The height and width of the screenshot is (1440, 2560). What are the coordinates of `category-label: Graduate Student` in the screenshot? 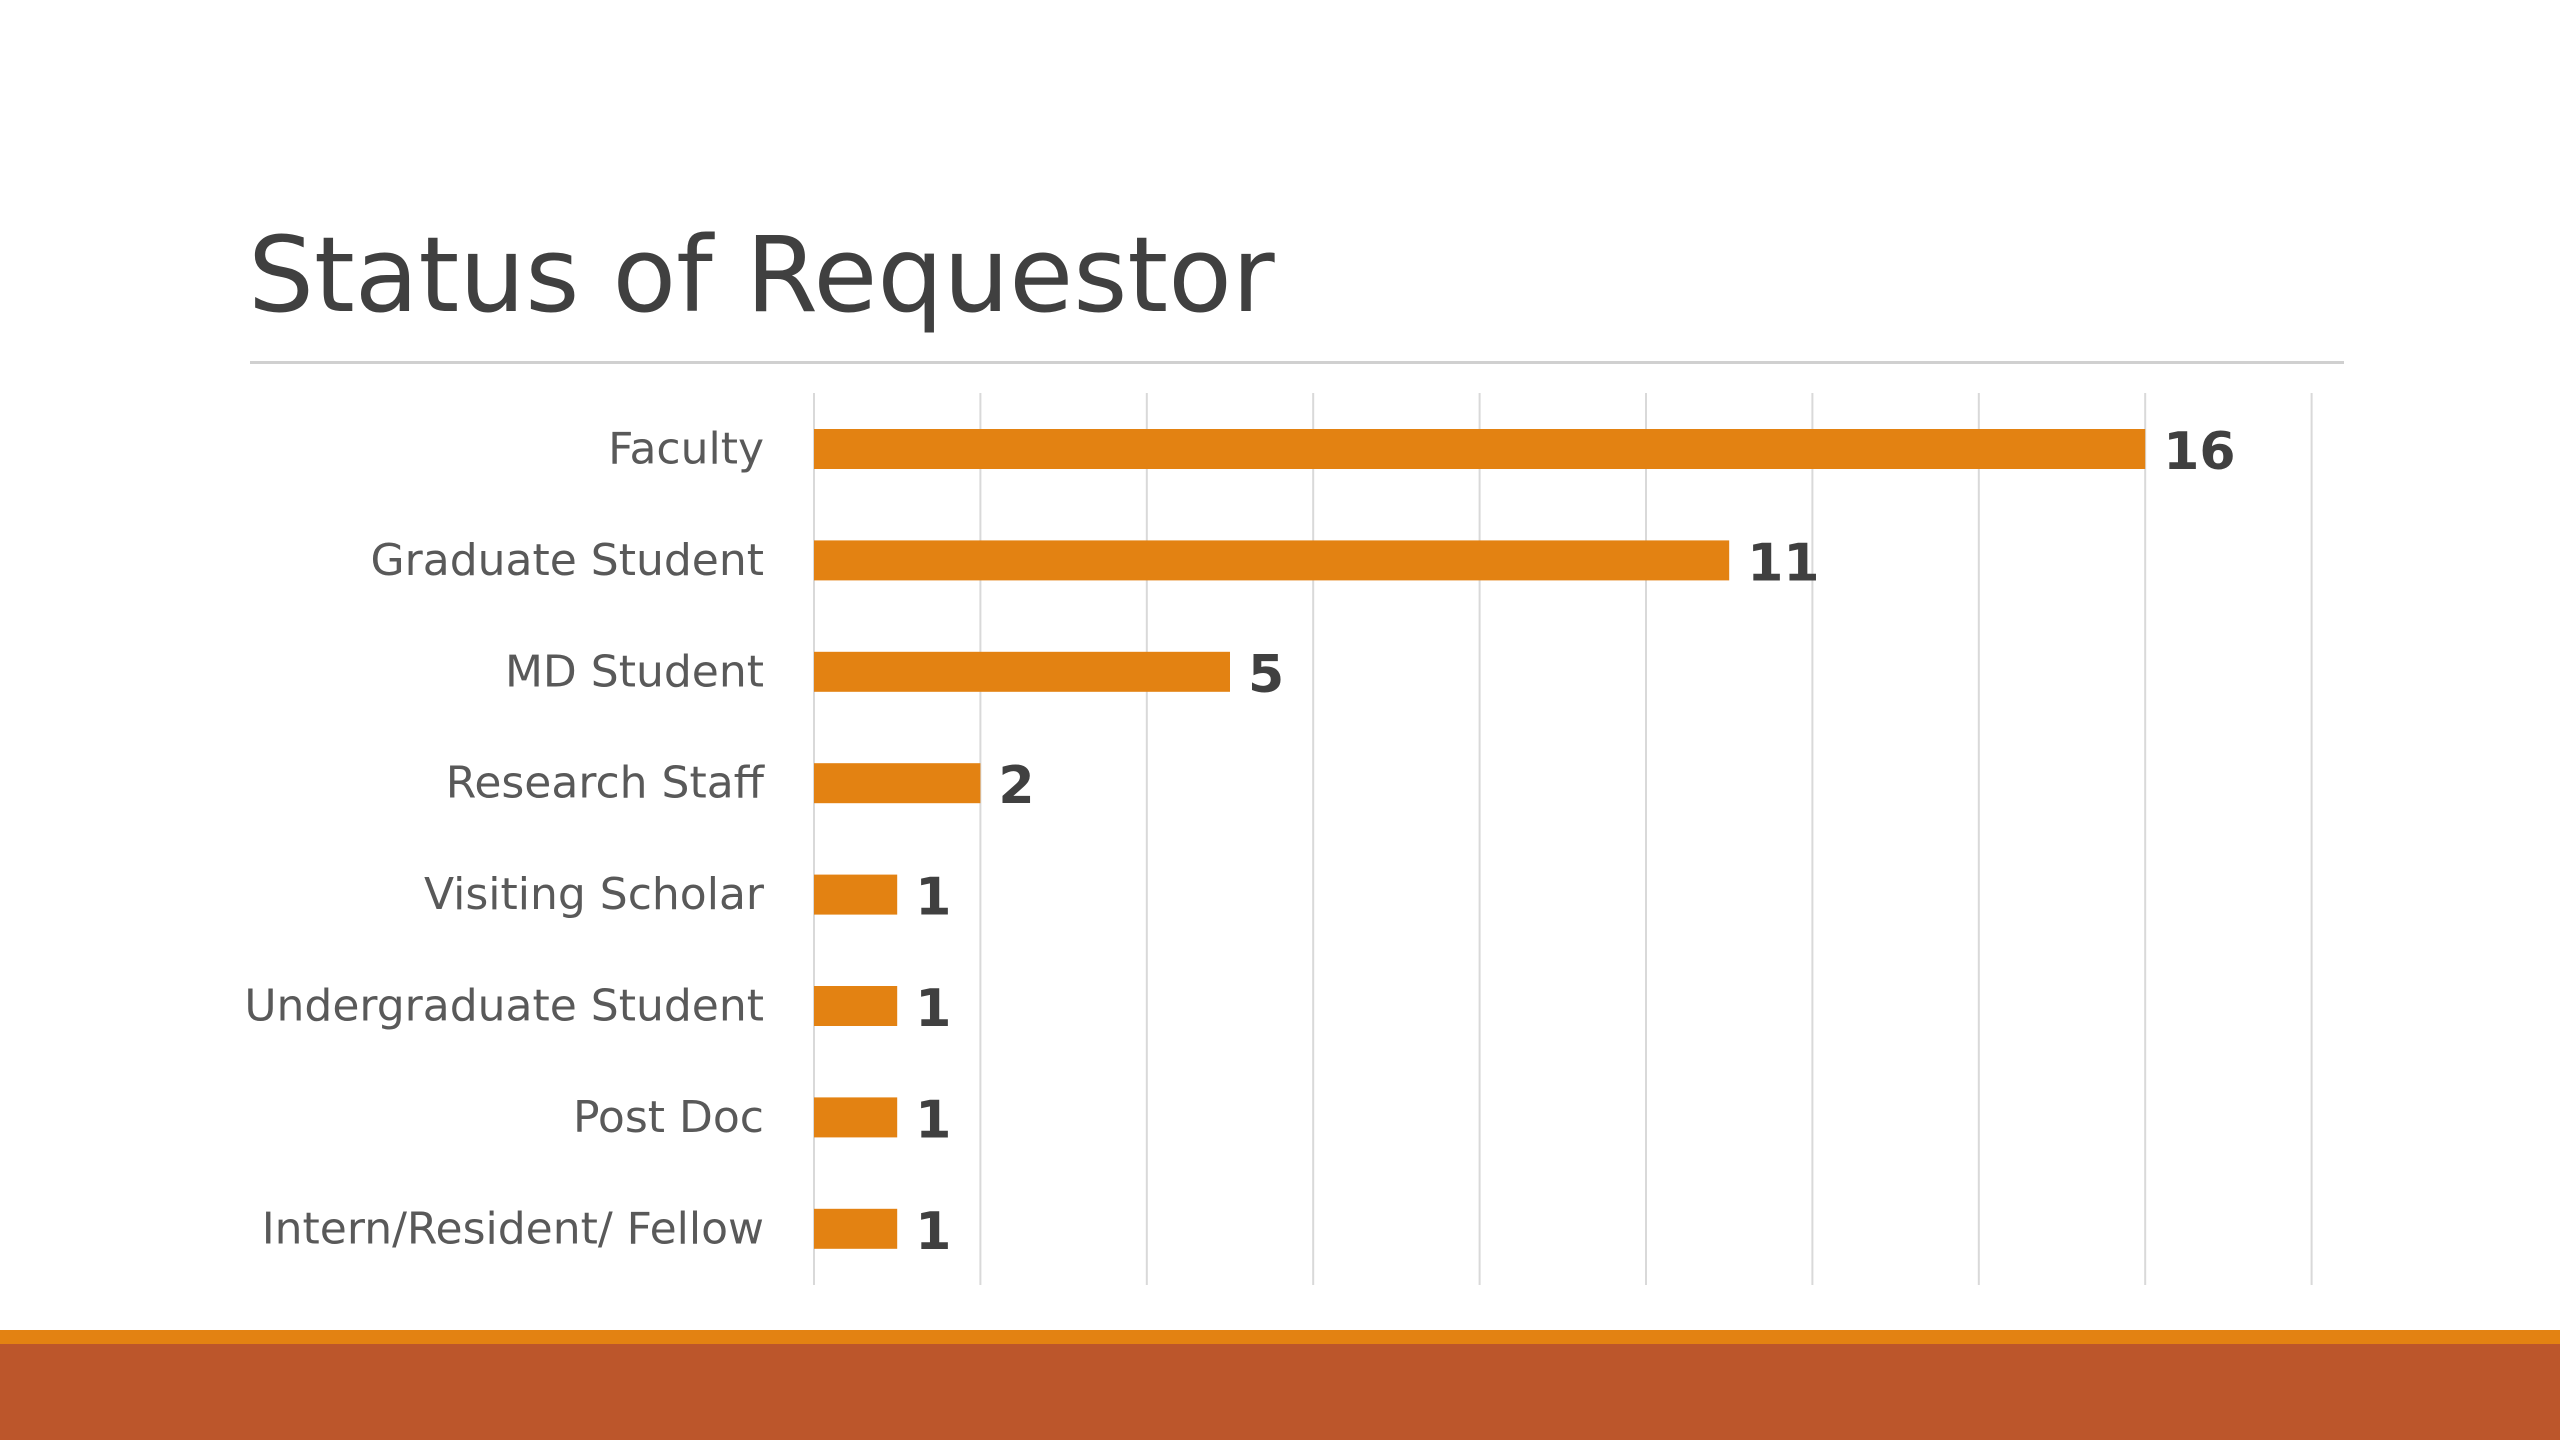 It's located at (567, 560).